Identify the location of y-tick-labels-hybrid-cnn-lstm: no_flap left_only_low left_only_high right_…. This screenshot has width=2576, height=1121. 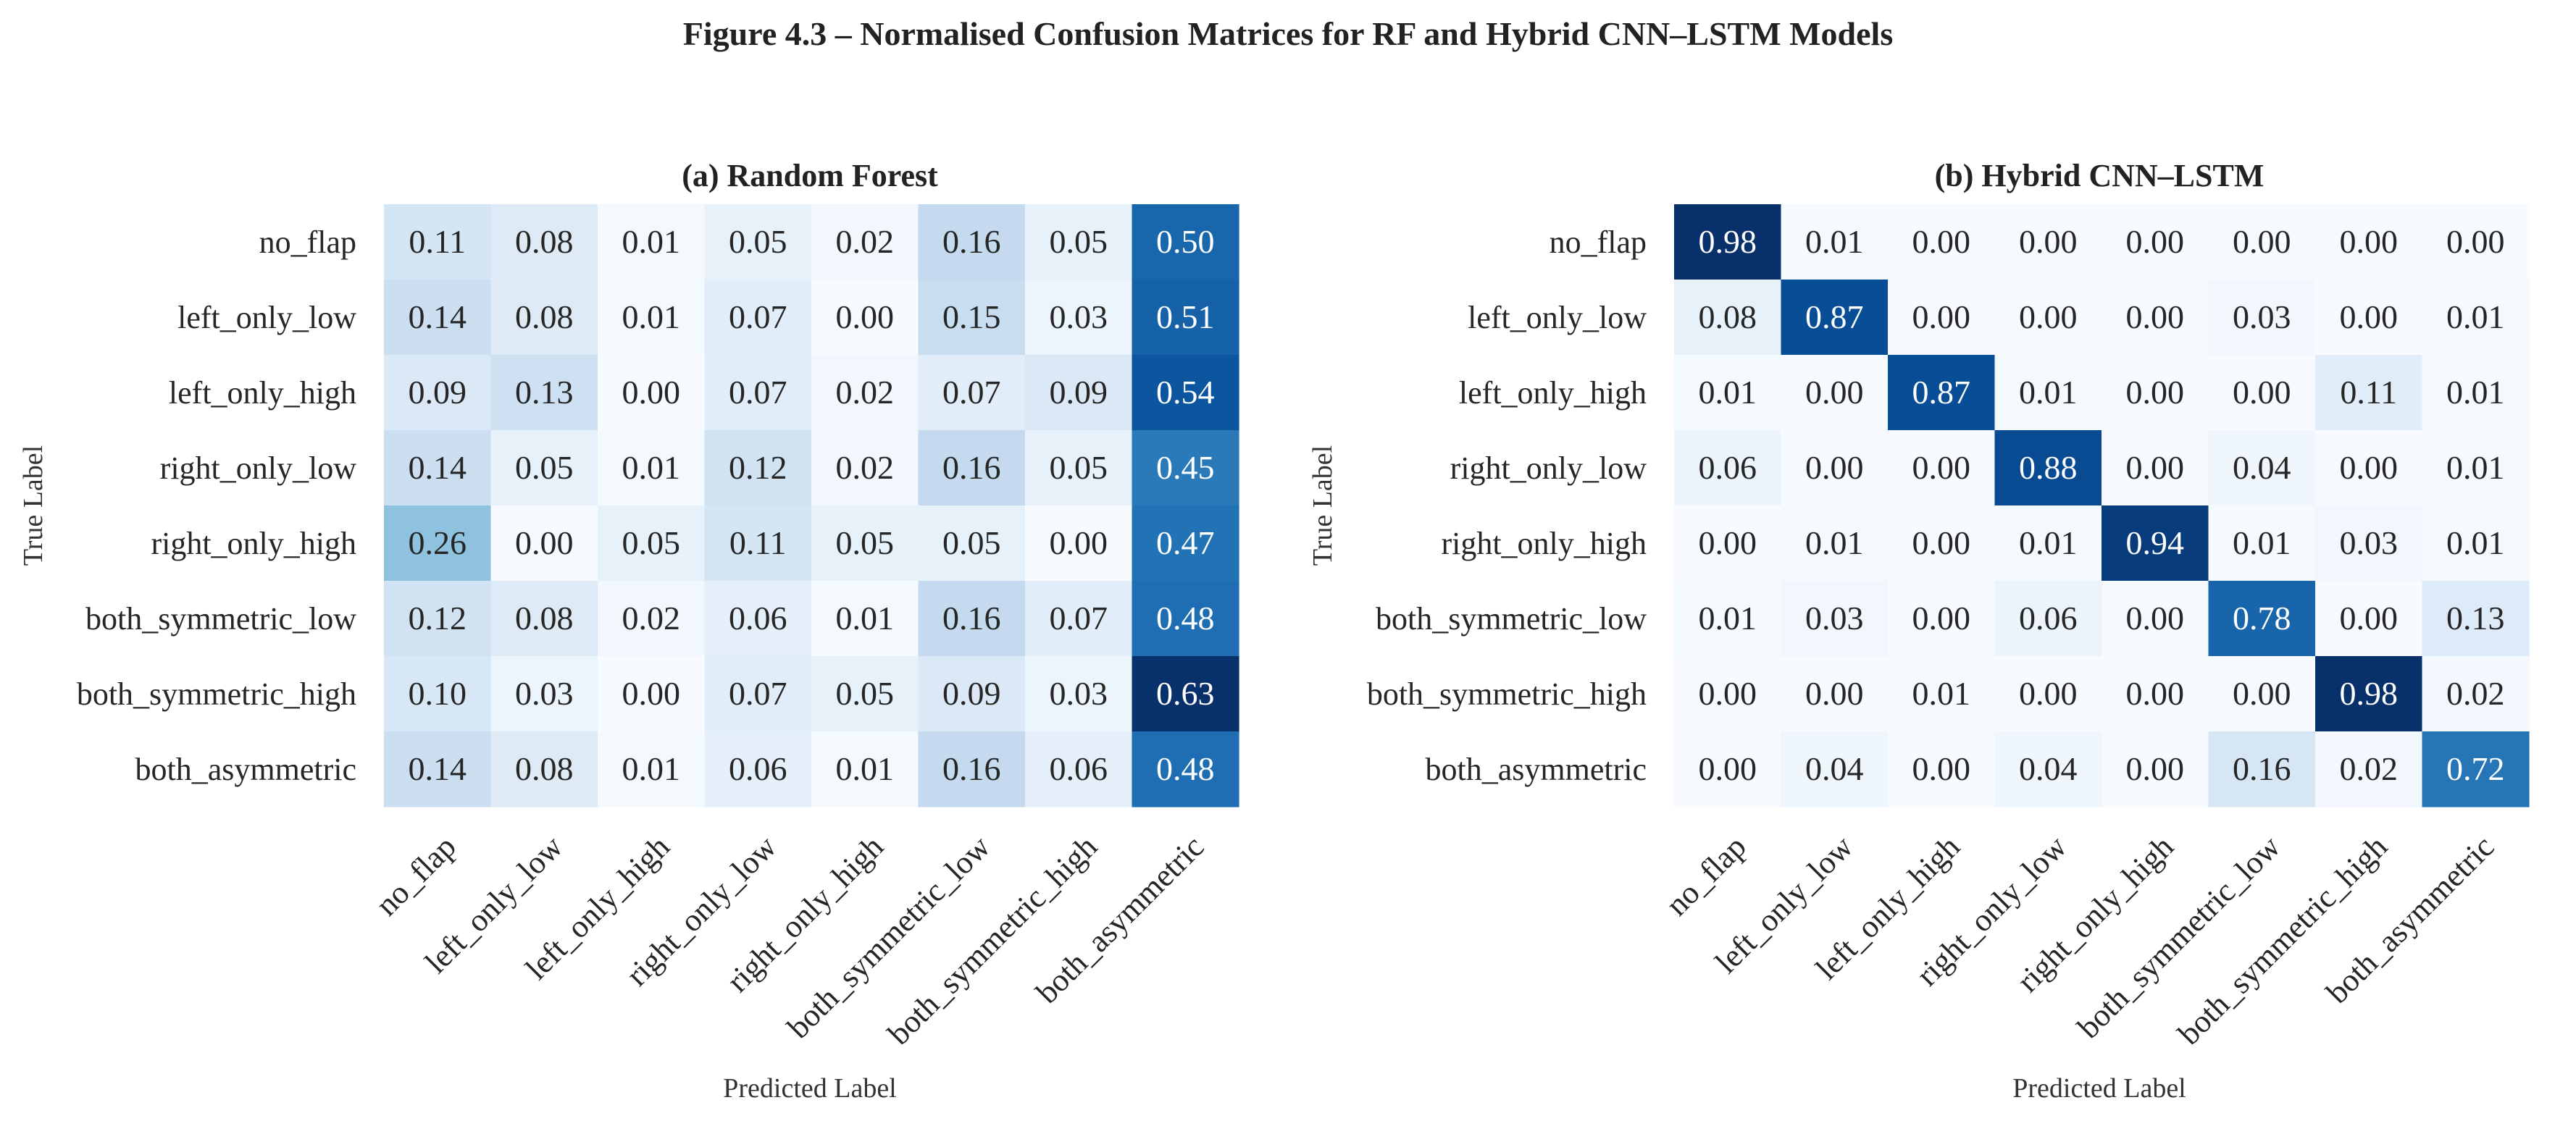
(1507, 505).